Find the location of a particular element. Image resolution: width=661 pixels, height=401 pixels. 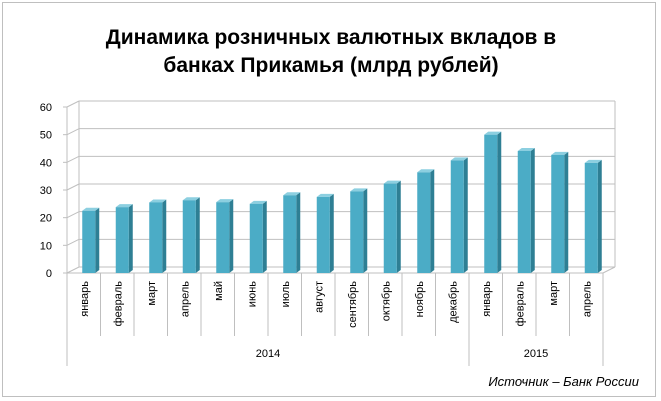

y-tick-label: 40 is located at coordinates (46, 163).